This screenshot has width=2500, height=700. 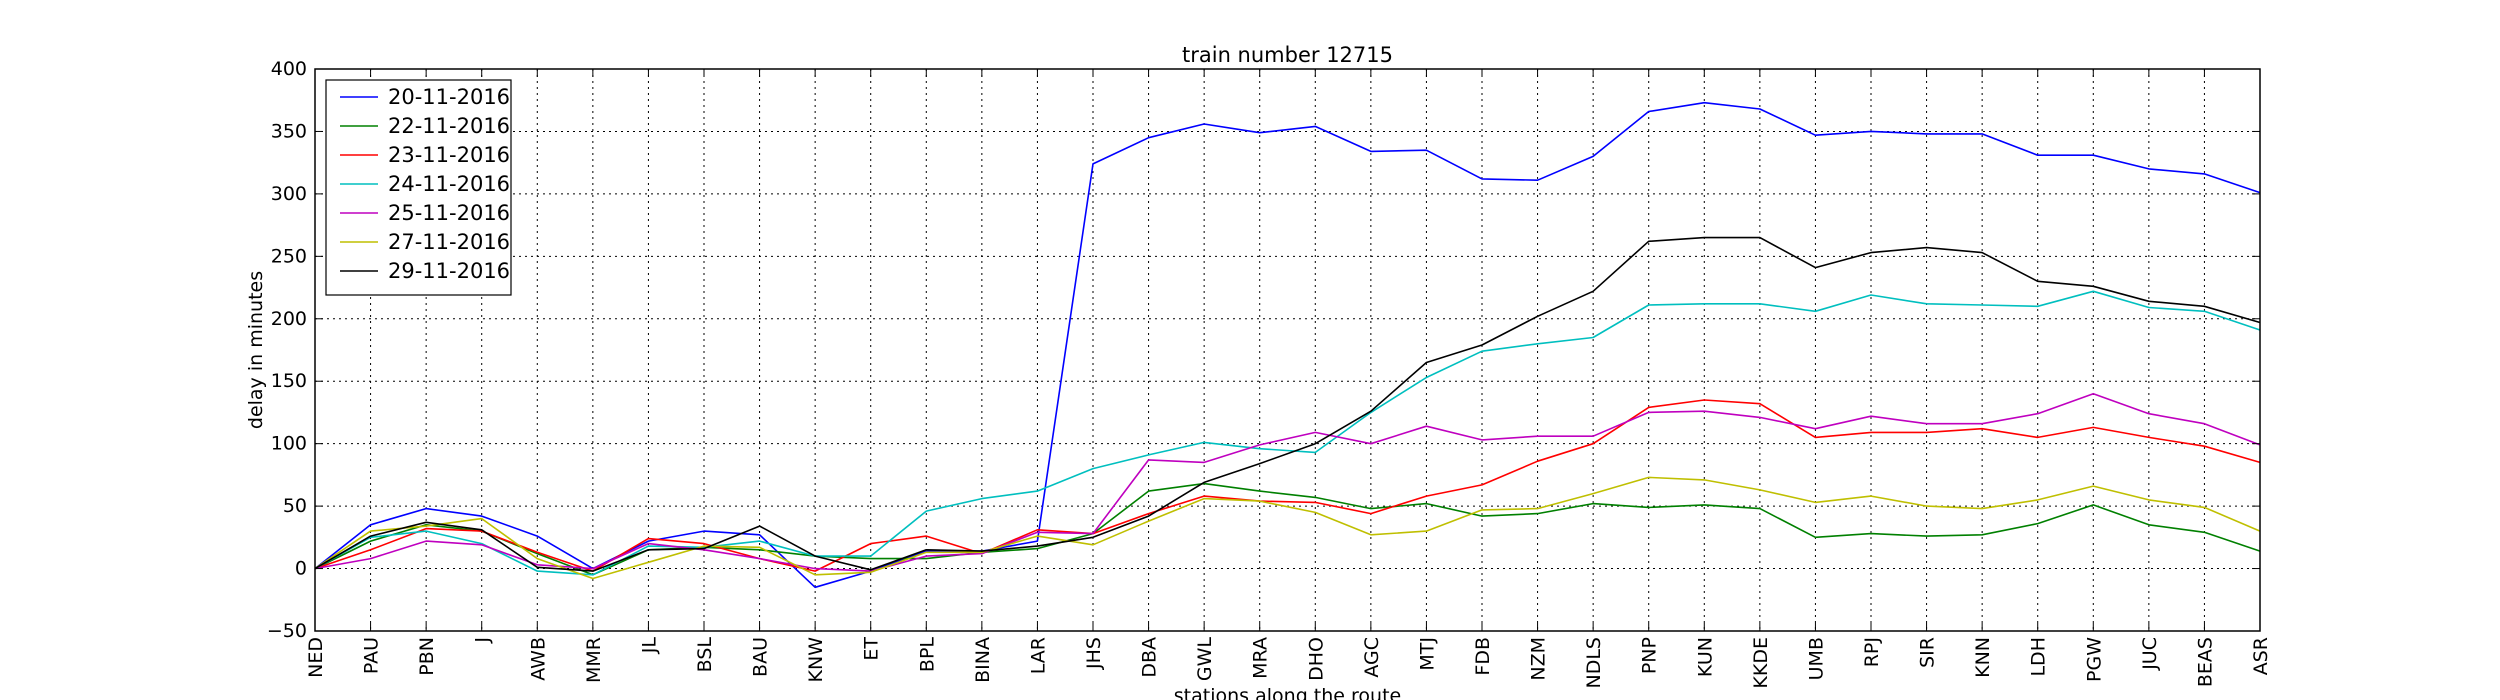 I want to click on legend-box, so click(x=418, y=187).